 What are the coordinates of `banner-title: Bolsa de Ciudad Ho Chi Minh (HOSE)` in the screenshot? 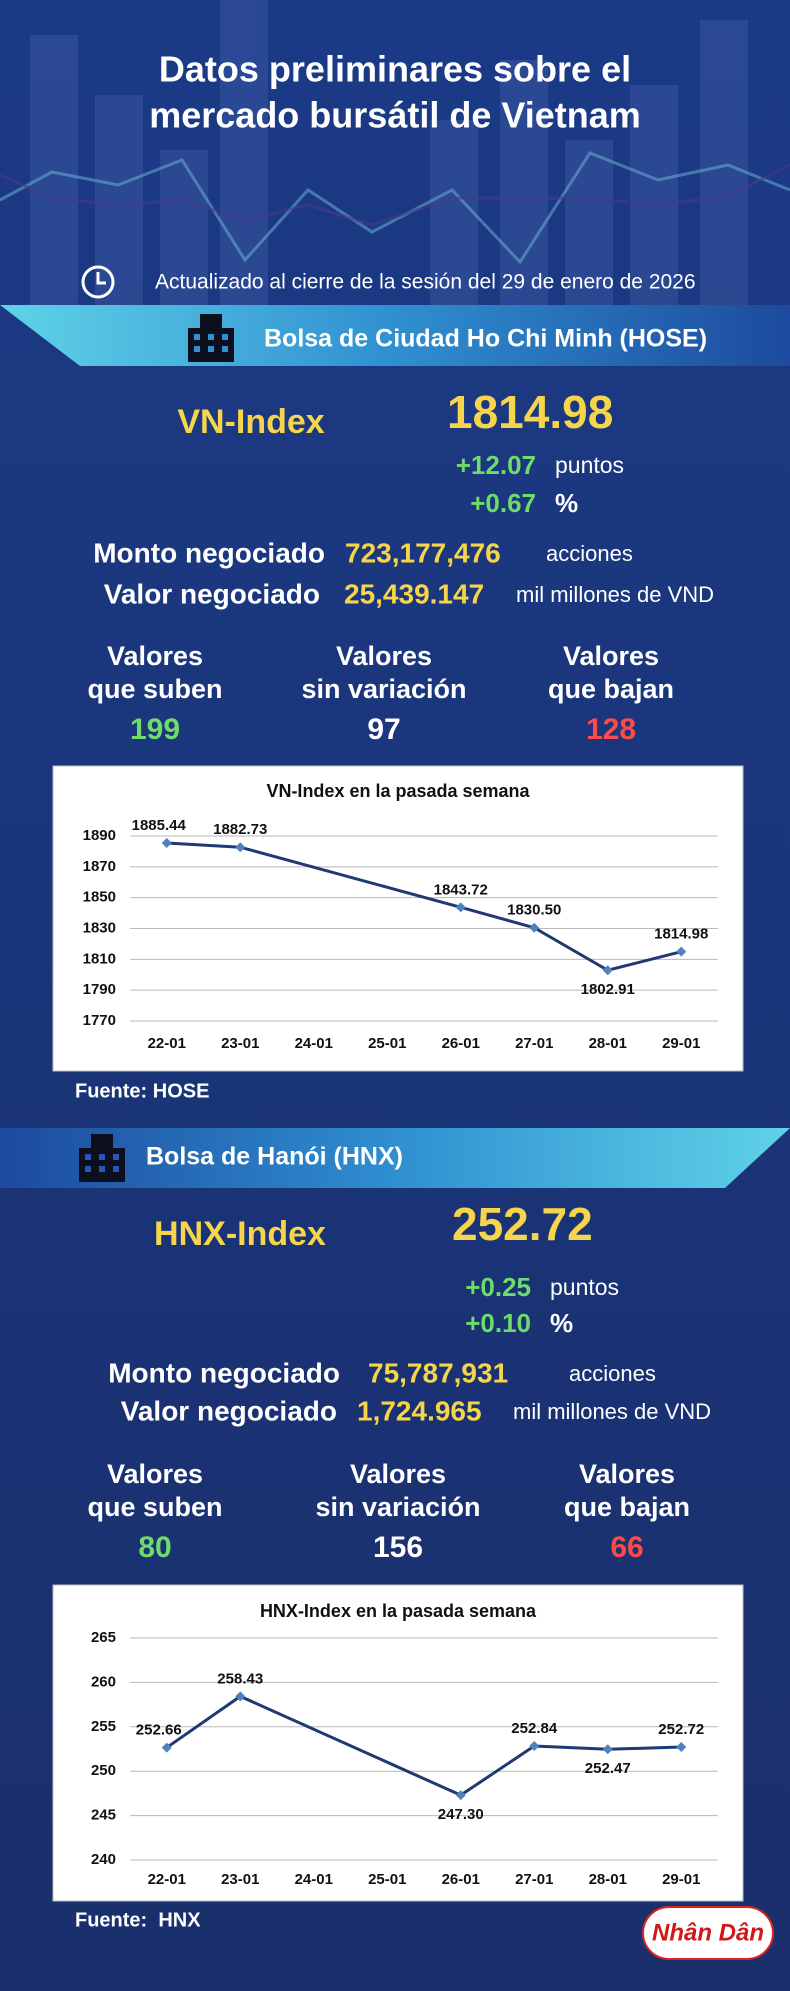 It's located at (485, 339).